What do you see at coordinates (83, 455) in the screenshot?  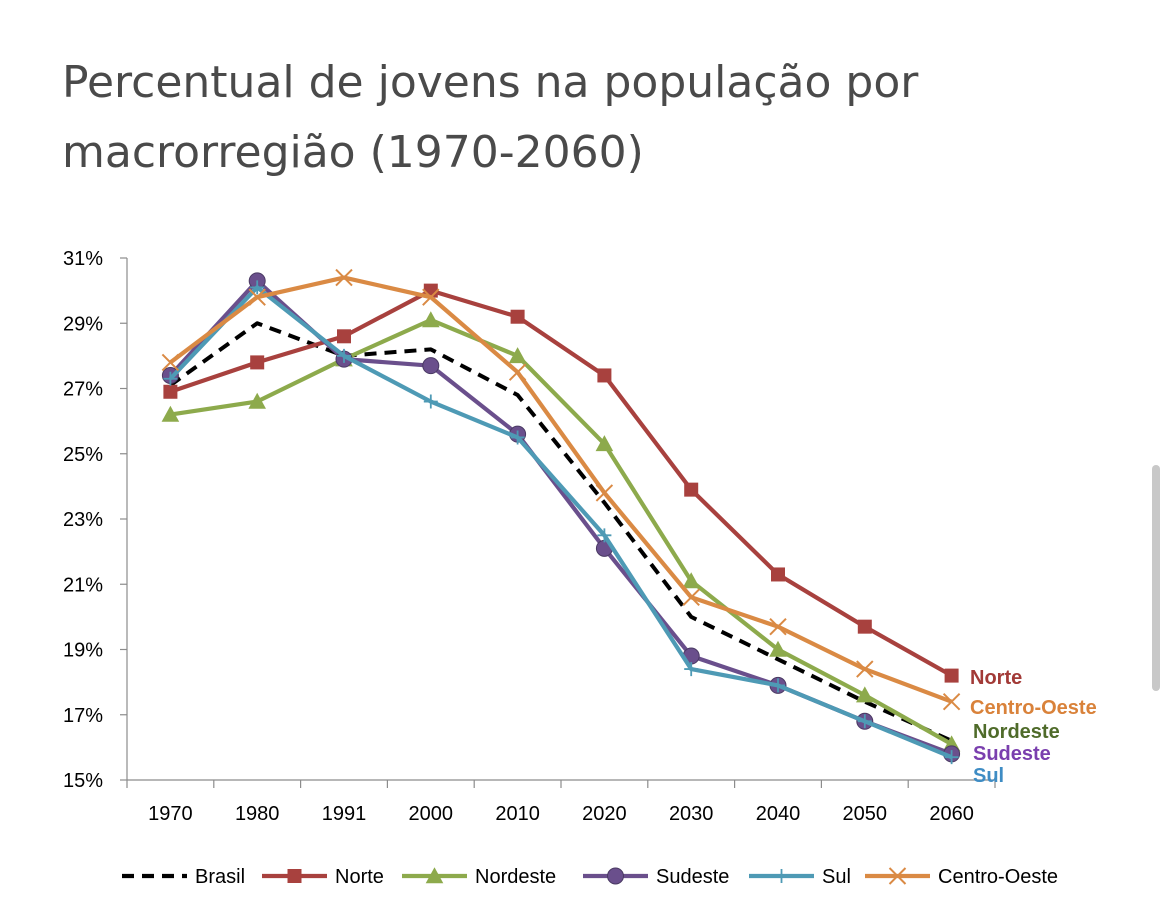 I see `y-tick-label: 25%` at bounding box center [83, 455].